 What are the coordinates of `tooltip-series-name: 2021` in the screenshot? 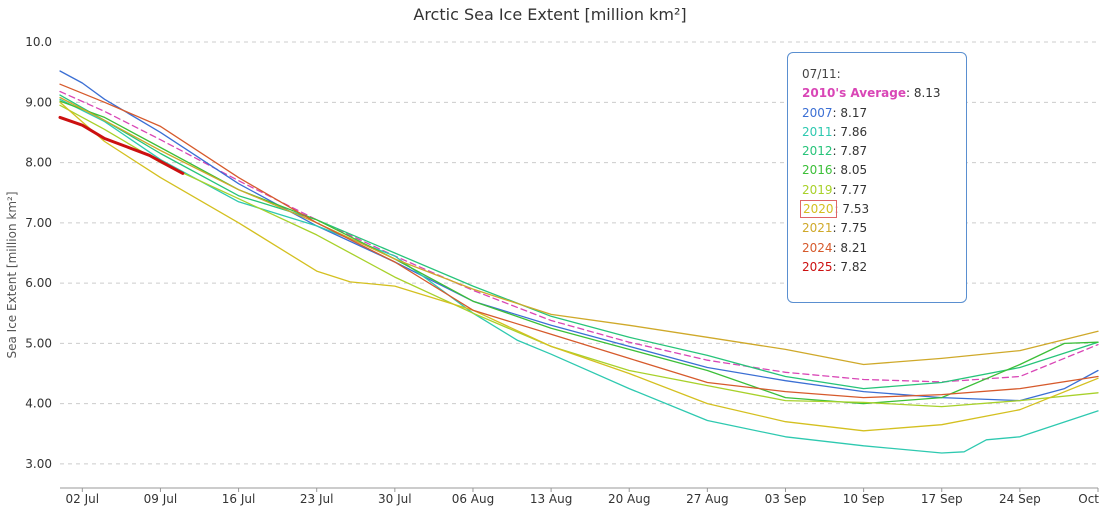 It's located at (817, 228).